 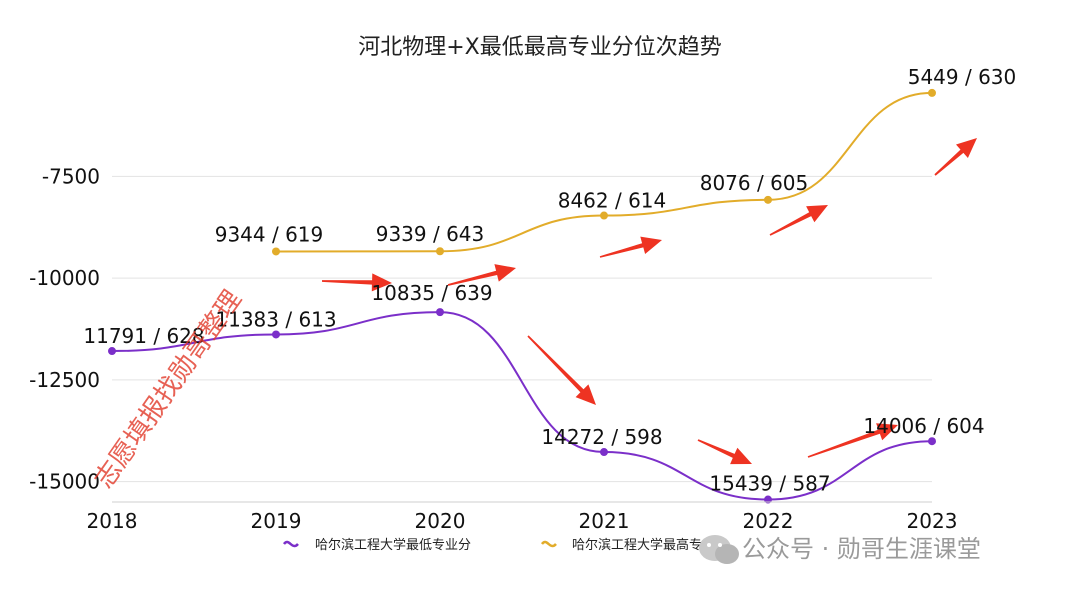 What do you see at coordinates (769, 484) in the screenshot?
I see `data-label: 15439 / 587` at bounding box center [769, 484].